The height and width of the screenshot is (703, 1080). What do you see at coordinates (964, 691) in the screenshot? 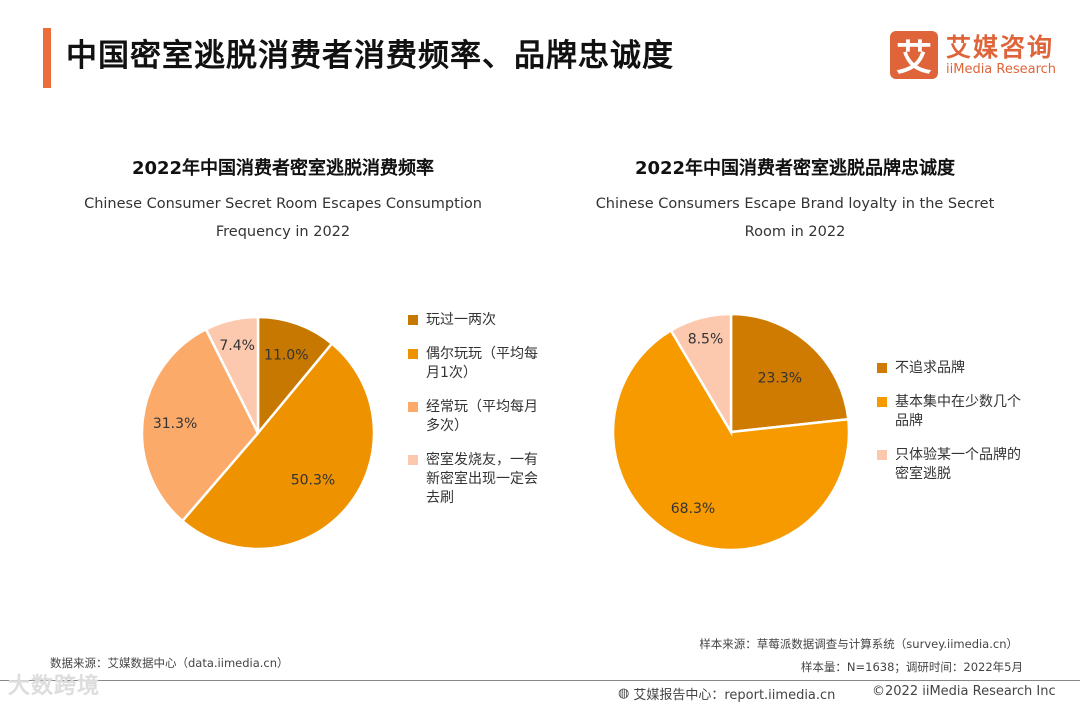
I see `copyright: ©2022 iiMedia Research Inc` at bounding box center [964, 691].